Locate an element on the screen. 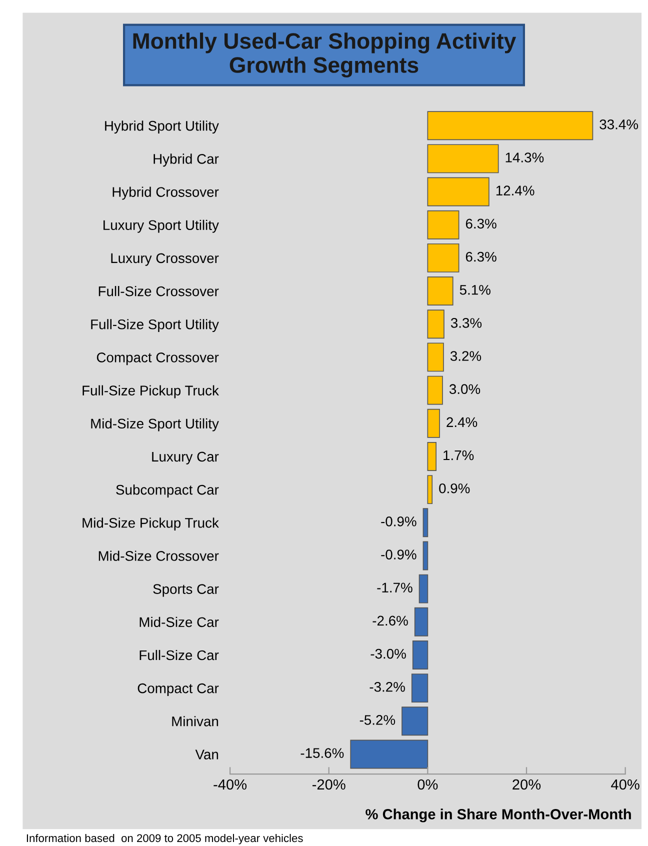 Image resolution: width=648 pixels, height=846 pixels. data-label: 12.4% is located at coordinates (515, 191).